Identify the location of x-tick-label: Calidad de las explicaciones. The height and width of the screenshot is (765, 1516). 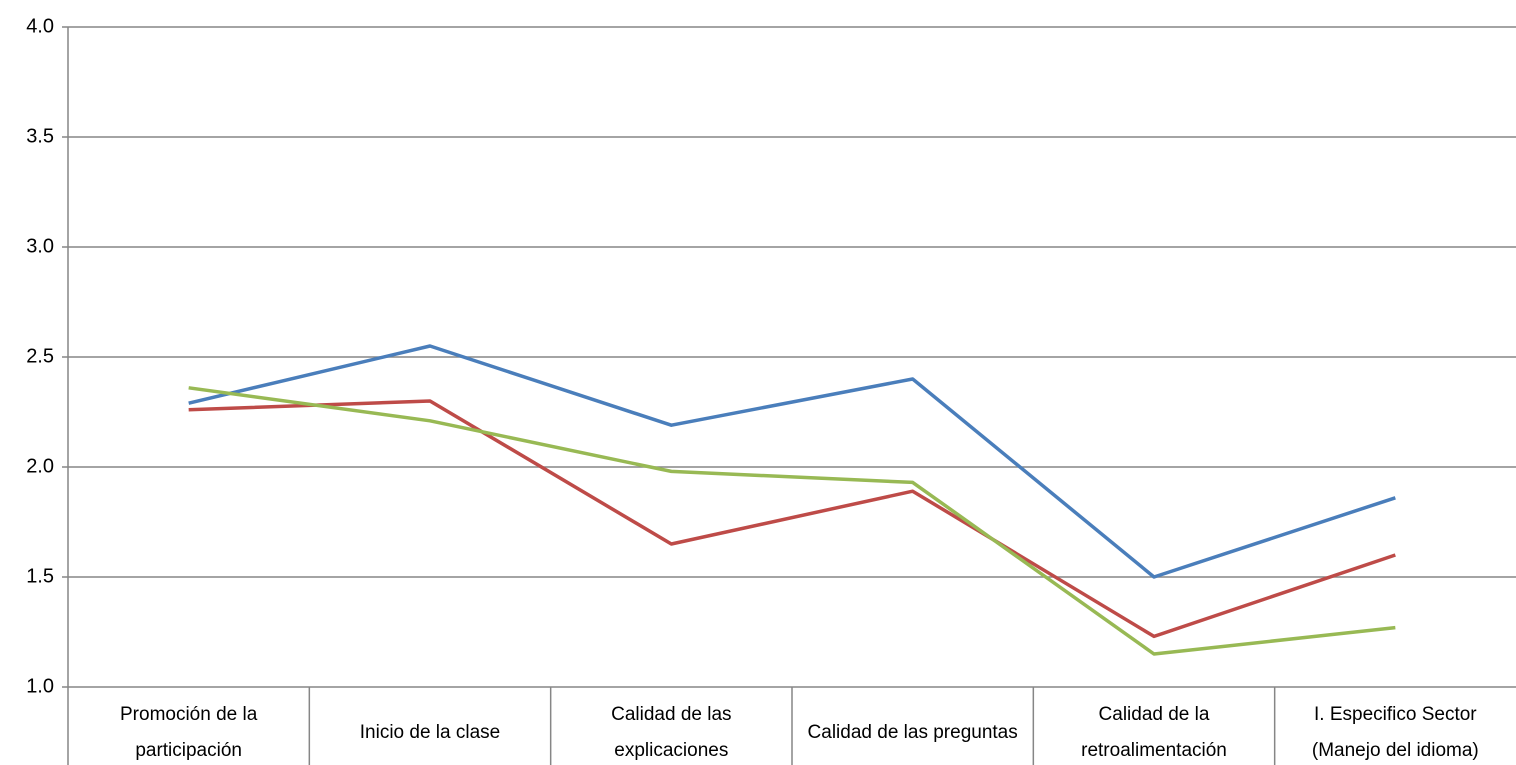
(671, 732).